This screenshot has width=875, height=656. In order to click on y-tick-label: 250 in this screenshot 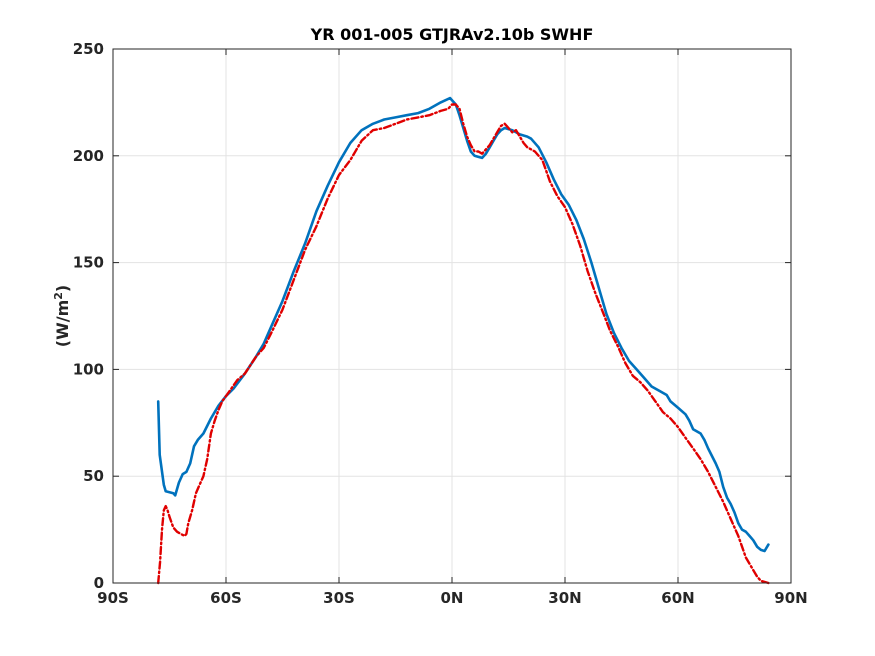, I will do `click(88, 49)`.